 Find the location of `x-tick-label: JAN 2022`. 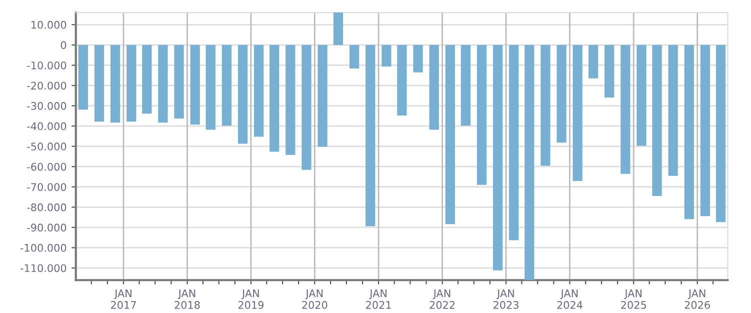

x-tick-label: JAN 2022 is located at coordinates (442, 299).